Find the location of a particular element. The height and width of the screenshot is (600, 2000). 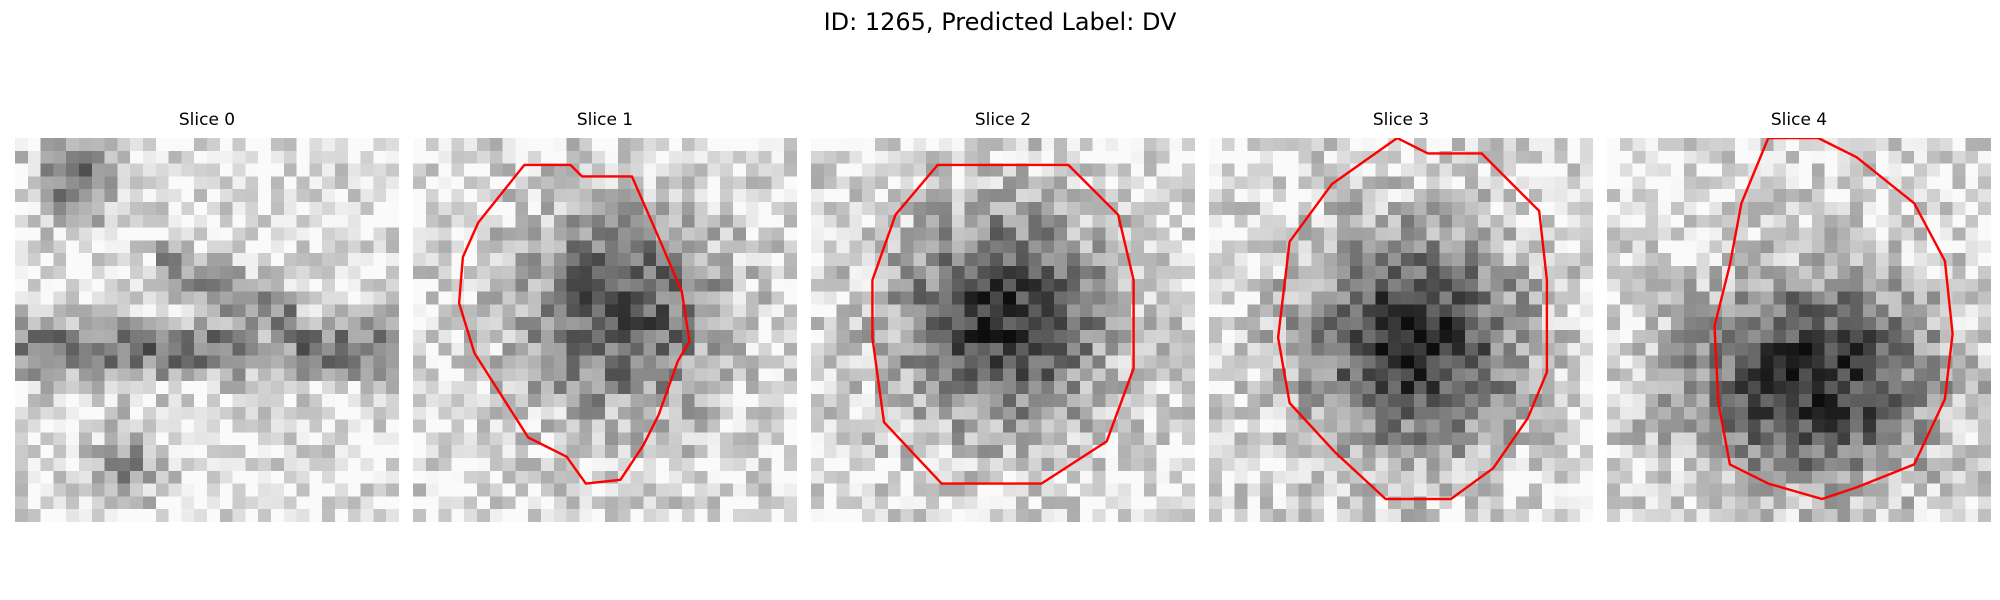

slice-panel-2: Slice 2 is located at coordinates (1003, 315).